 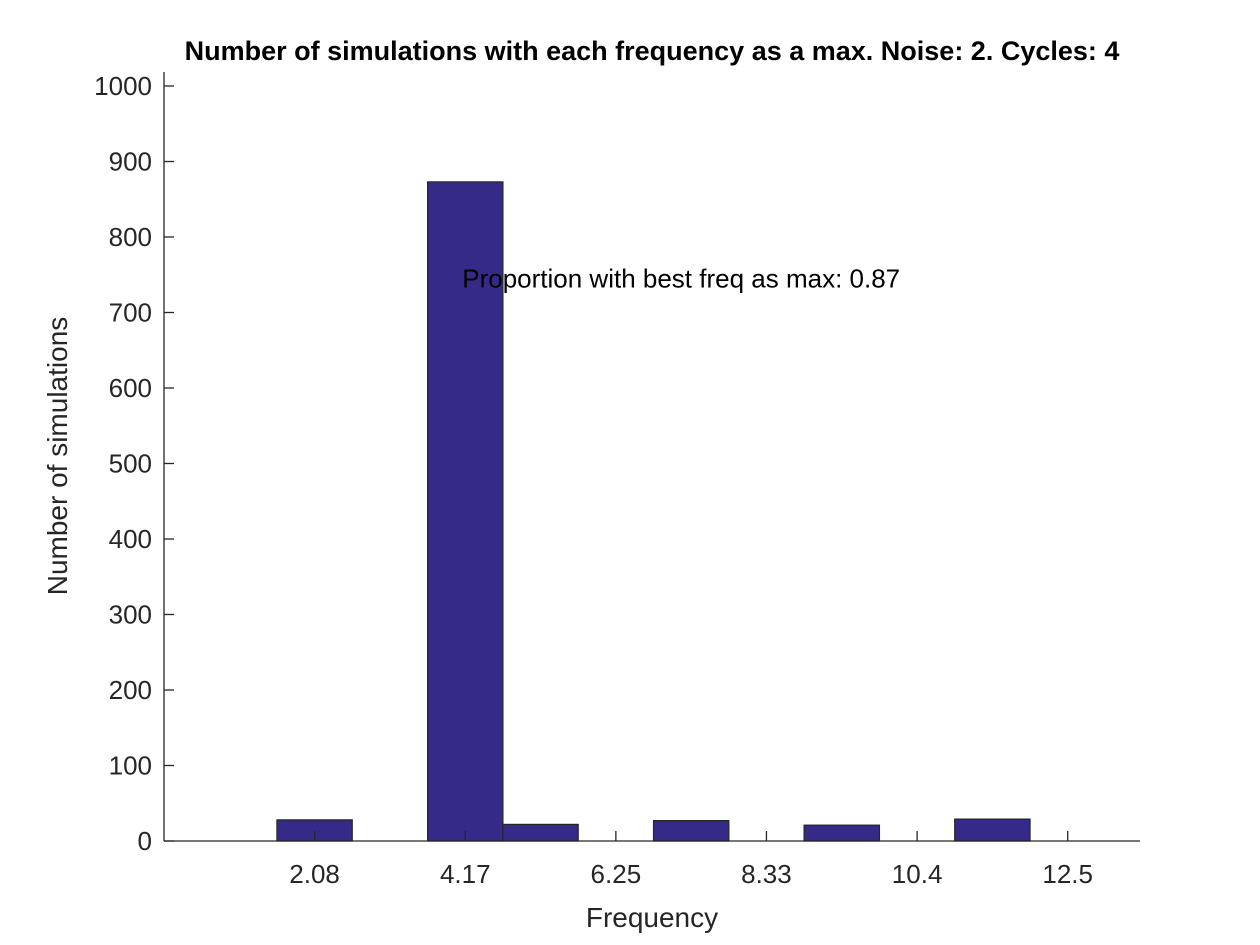 What do you see at coordinates (766, 874) in the screenshot?
I see `x-tick-label: 8.33` at bounding box center [766, 874].